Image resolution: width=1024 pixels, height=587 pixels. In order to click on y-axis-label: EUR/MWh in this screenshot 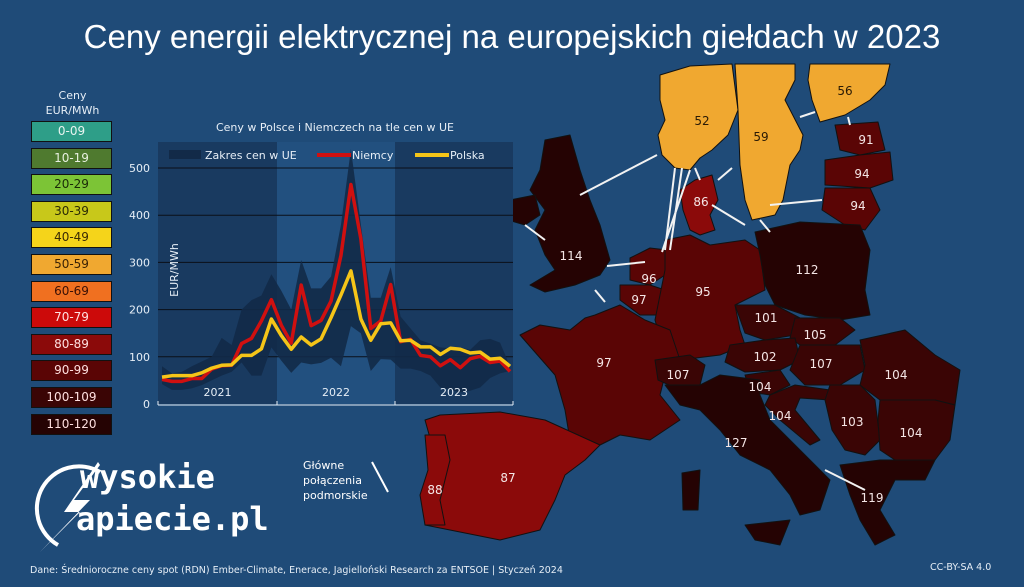, I will do `click(174, 270)`.